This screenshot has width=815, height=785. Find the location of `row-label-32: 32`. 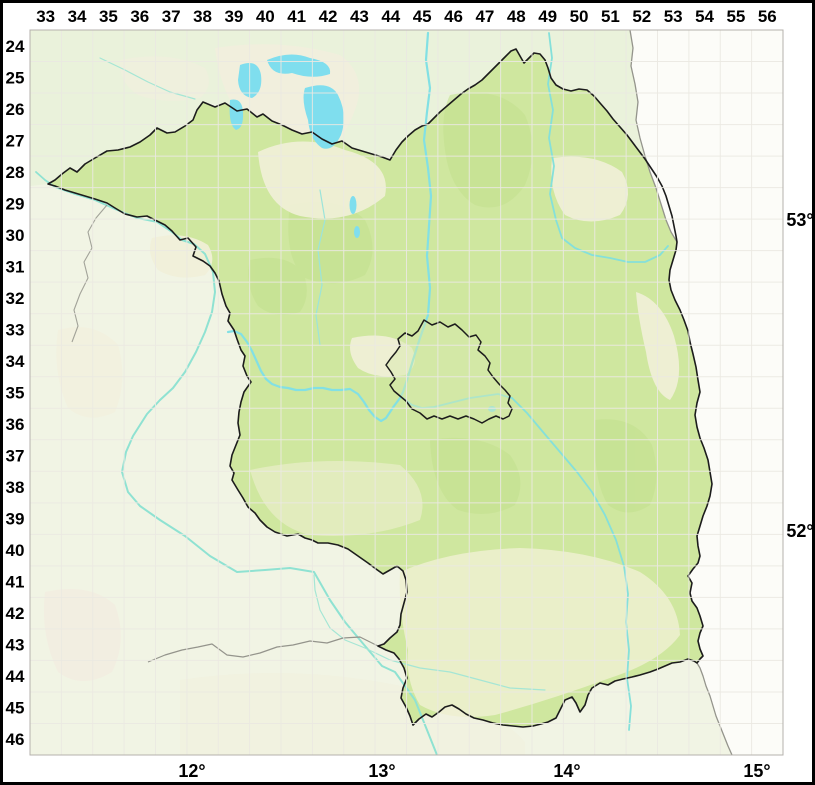

row-label-32: 32 is located at coordinates (15, 298).